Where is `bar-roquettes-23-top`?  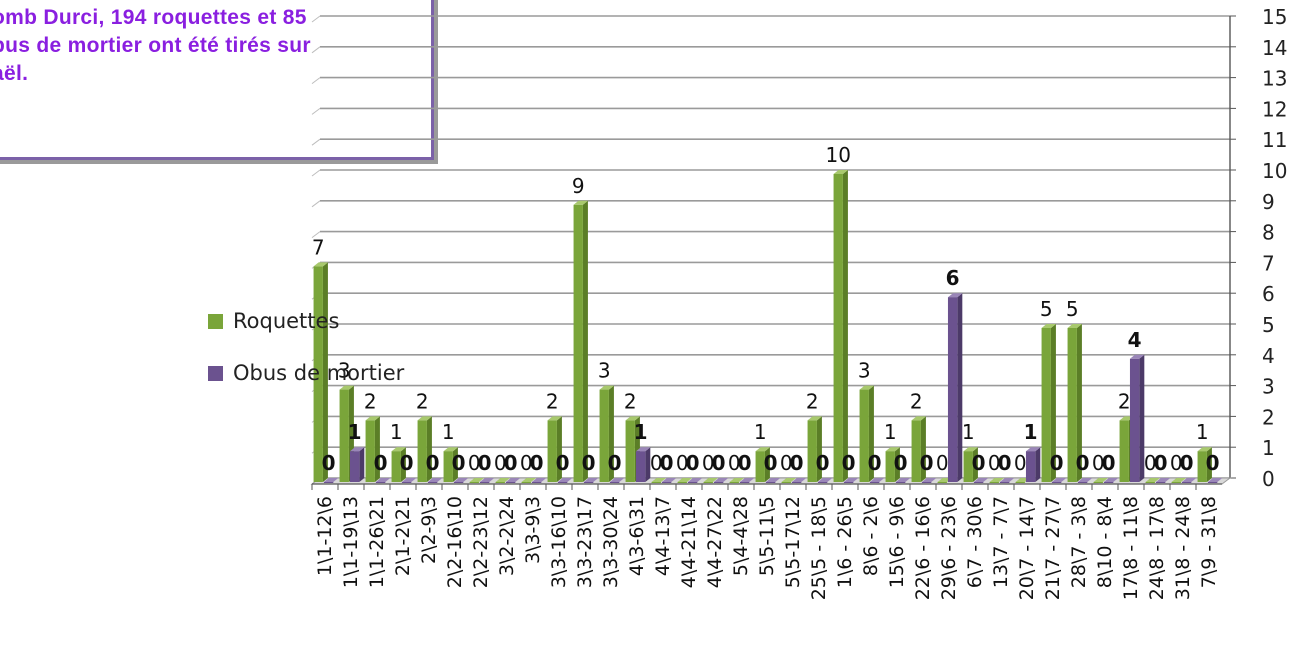
bar-roquettes-23-top is located at coordinates (918, 418).